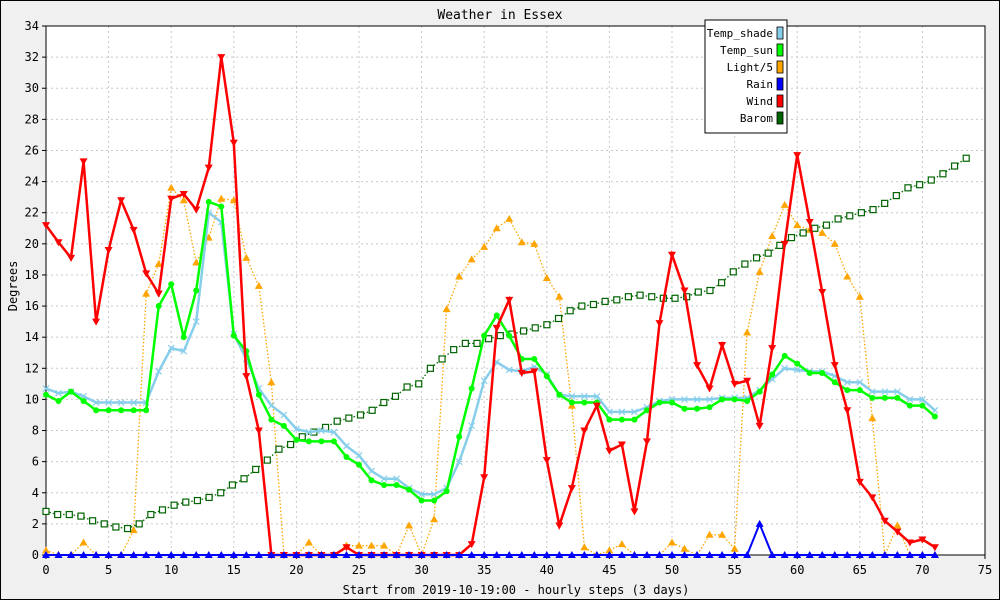  I want to click on legend-box, so click(746, 76).